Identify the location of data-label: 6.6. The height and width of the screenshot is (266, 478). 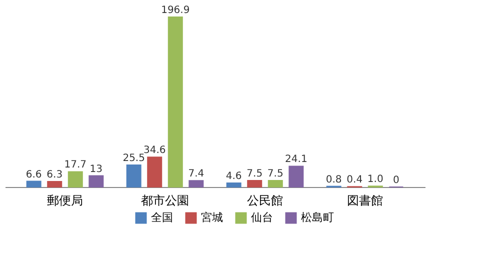
(34, 174).